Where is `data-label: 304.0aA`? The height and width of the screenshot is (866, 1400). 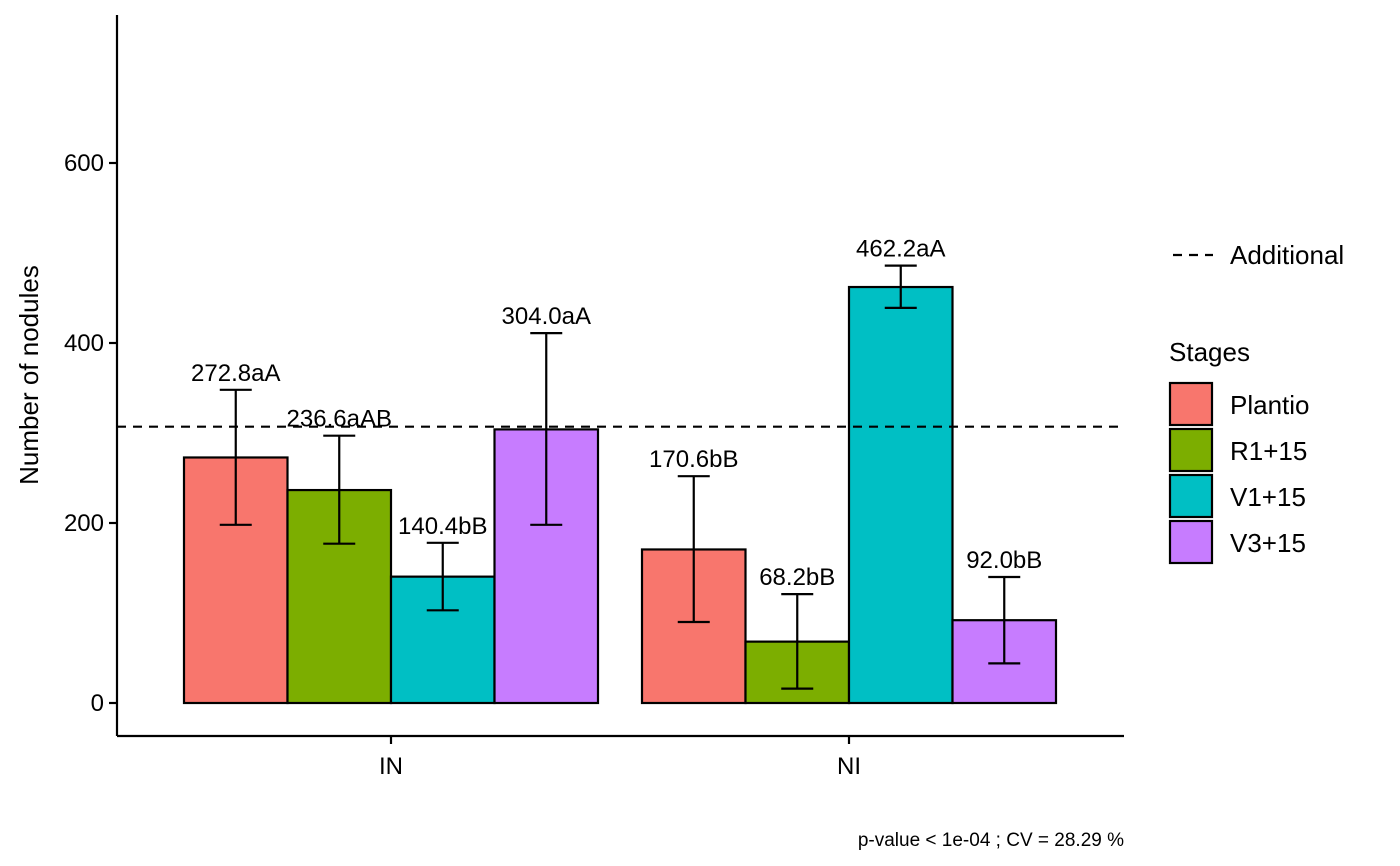 data-label: 304.0aA is located at coordinates (546, 316).